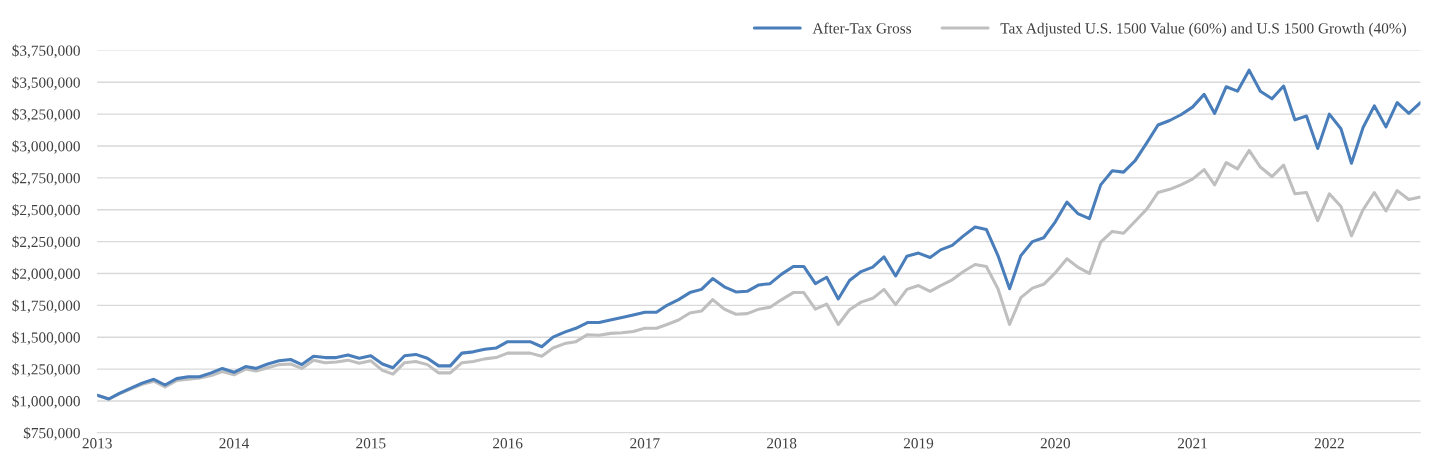  Describe the element at coordinates (645, 443) in the screenshot. I see `x-tick-label: 2017` at that location.